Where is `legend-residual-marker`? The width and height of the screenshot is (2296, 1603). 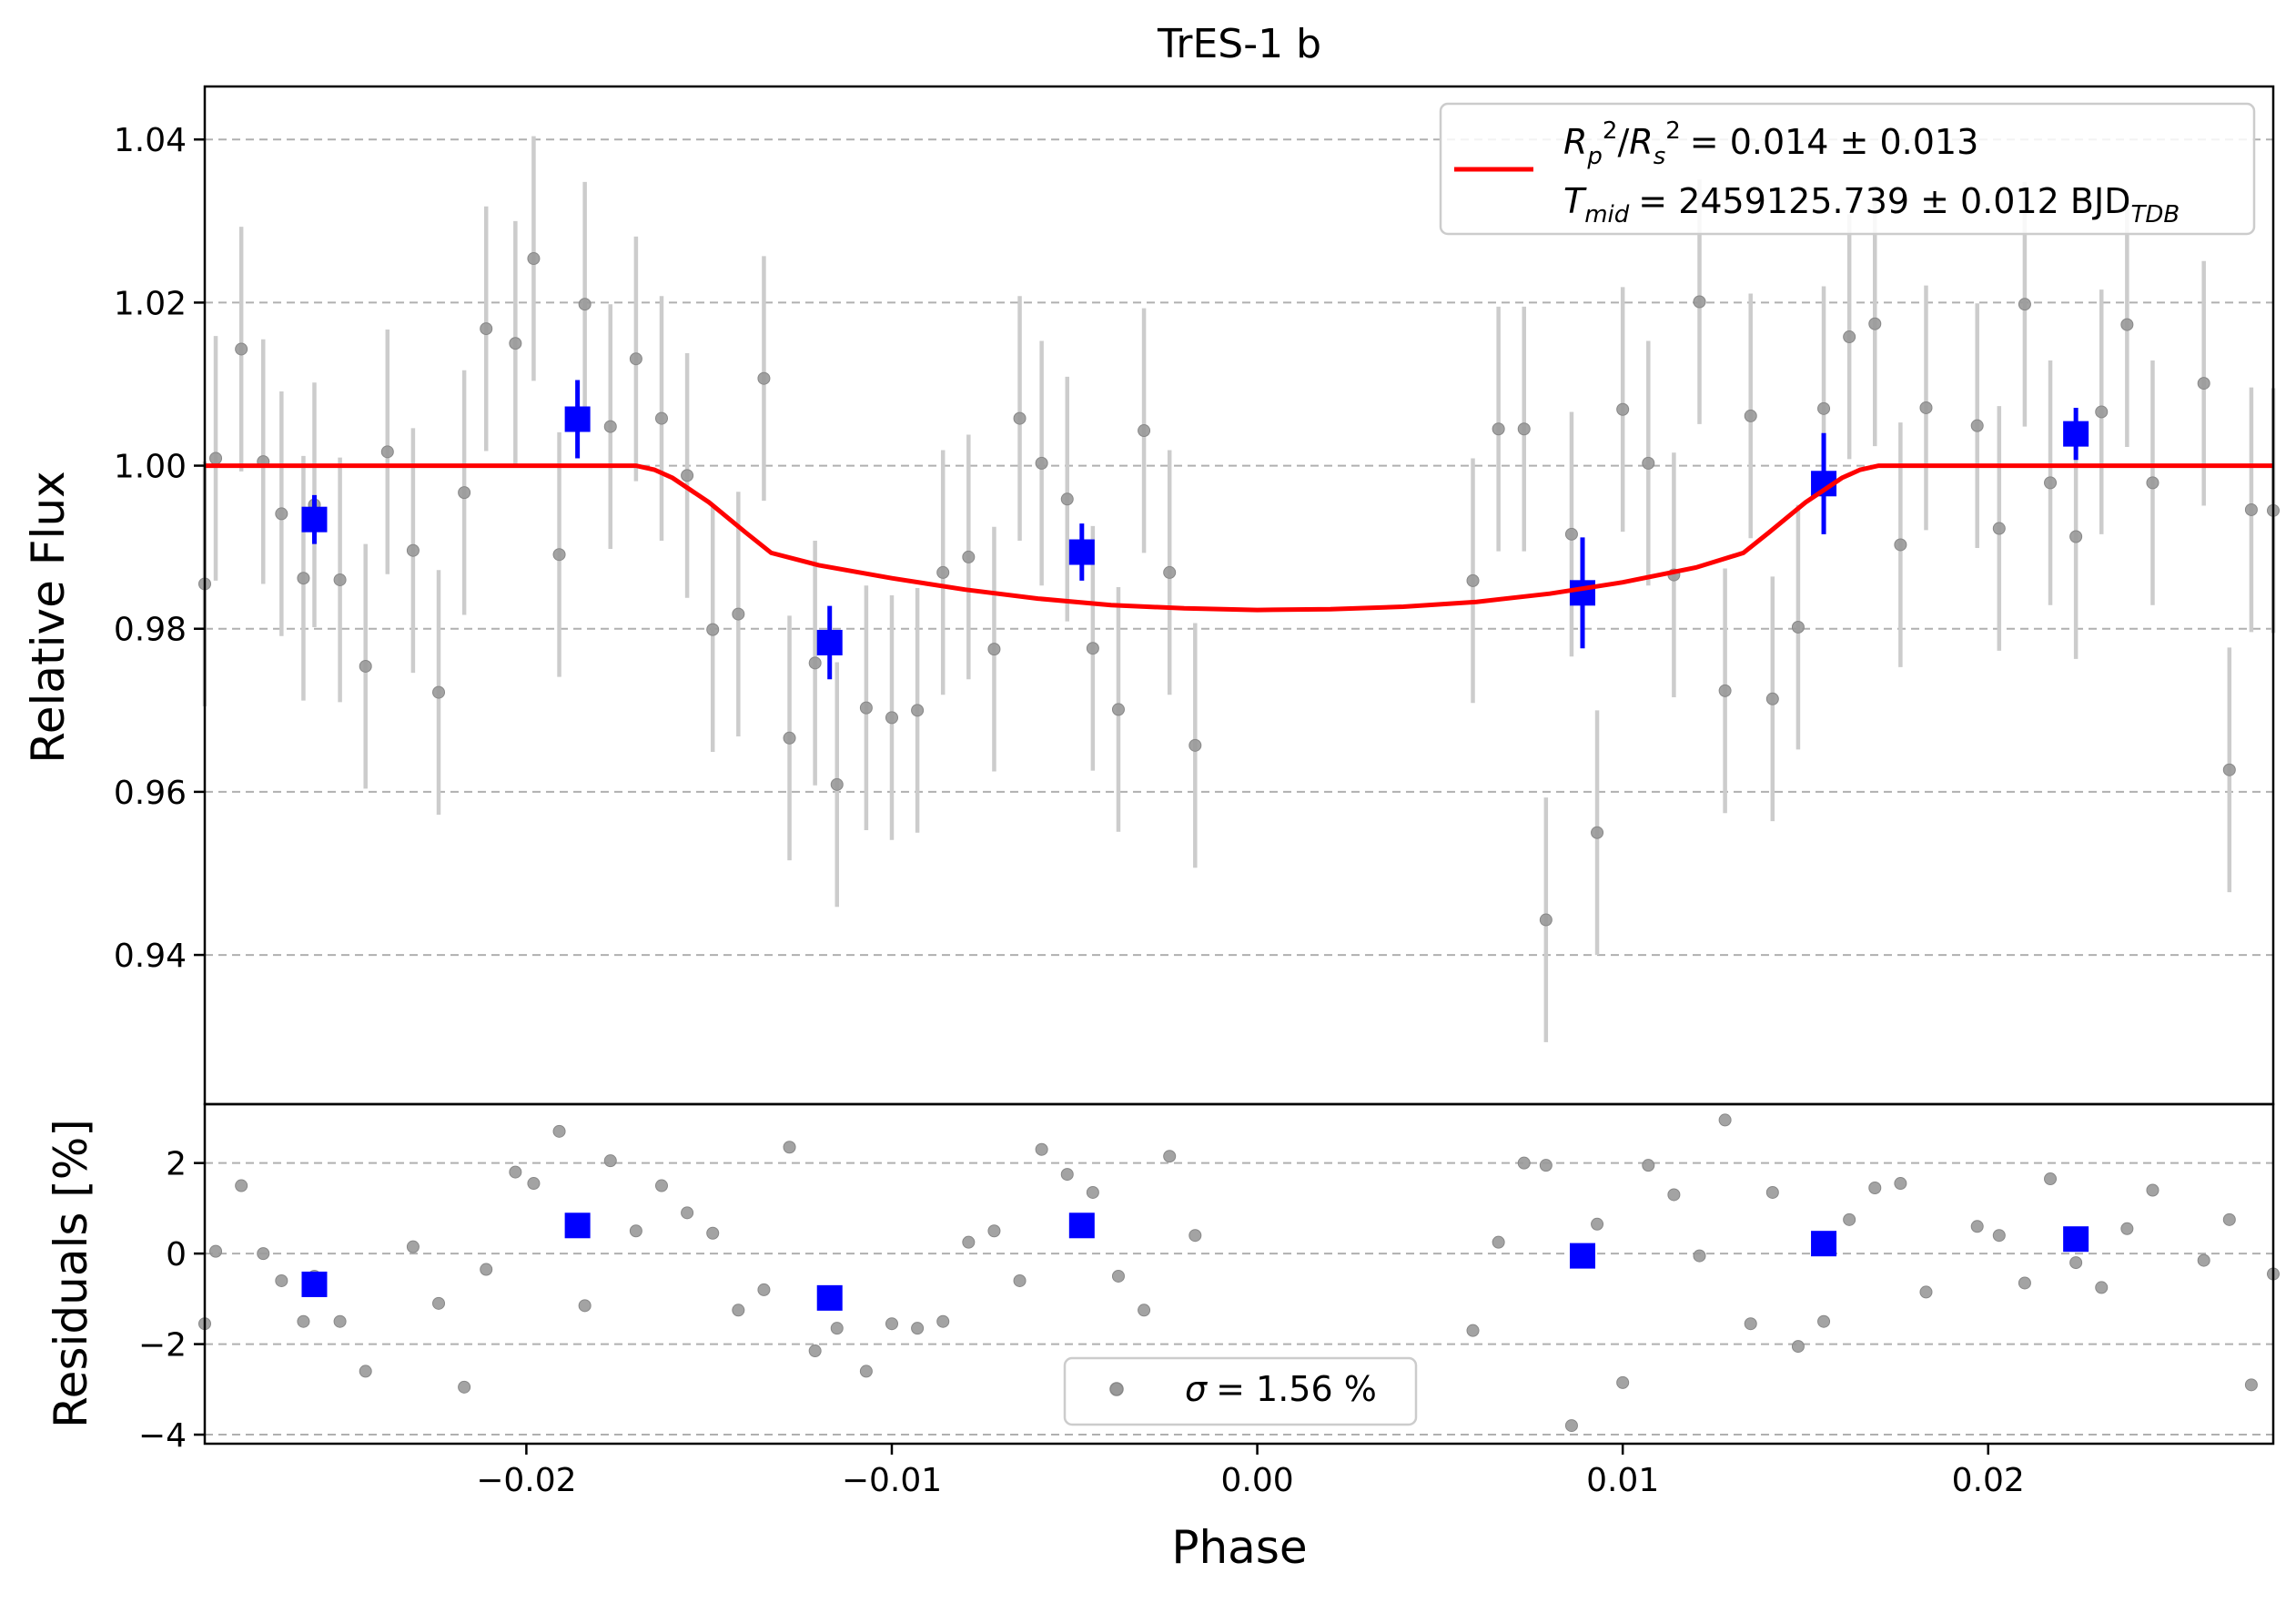 legend-residual-marker is located at coordinates (1117, 1389).